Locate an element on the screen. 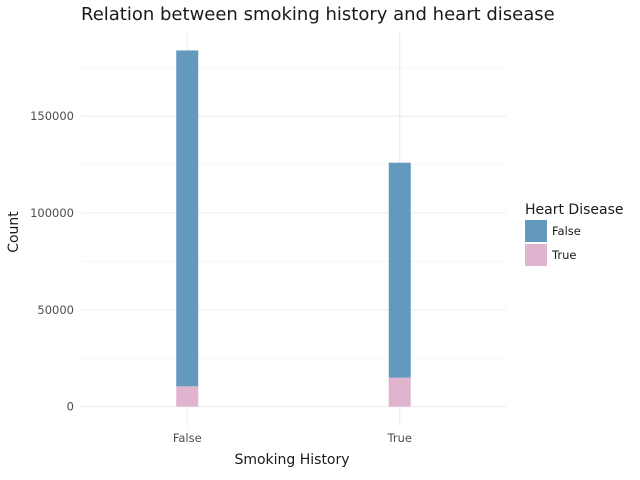 The width and height of the screenshot is (640, 480). bar-false-false is located at coordinates (187, 218).